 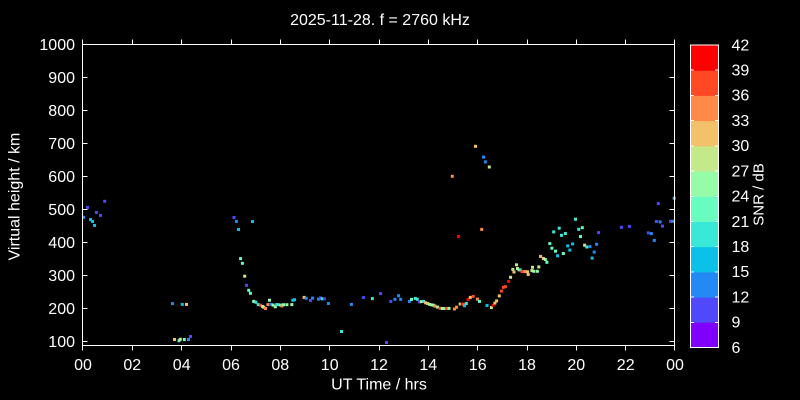 What do you see at coordinates (576, 365) in the screenshot?
I see `svg-text: 20` at bounding box center [576, 365].